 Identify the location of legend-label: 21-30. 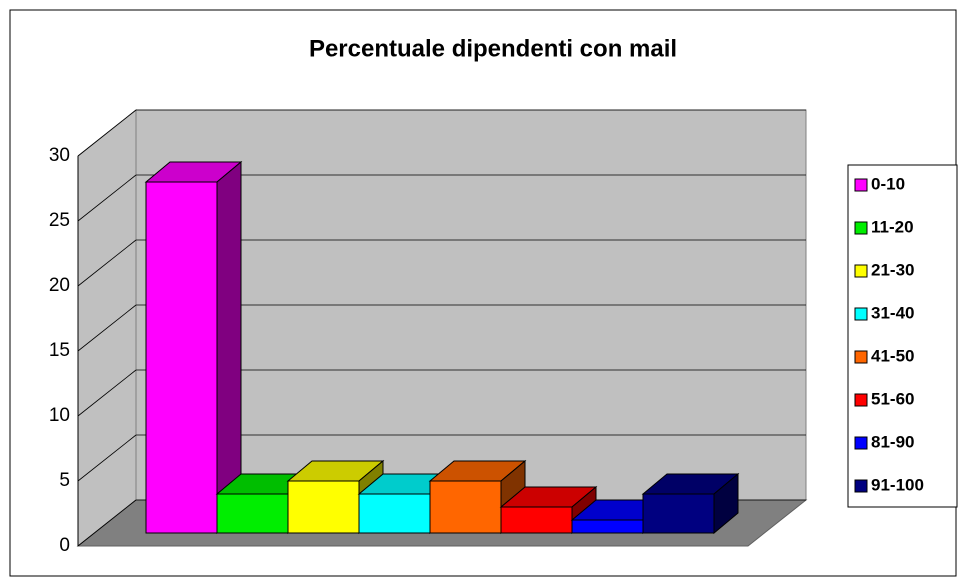
(892, 269).